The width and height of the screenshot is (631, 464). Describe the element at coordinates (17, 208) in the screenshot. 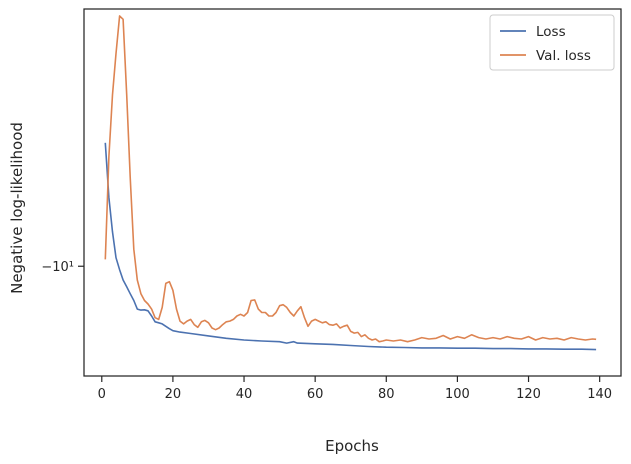

I see `y-axis-label: Negative log-likelihood` at that location.